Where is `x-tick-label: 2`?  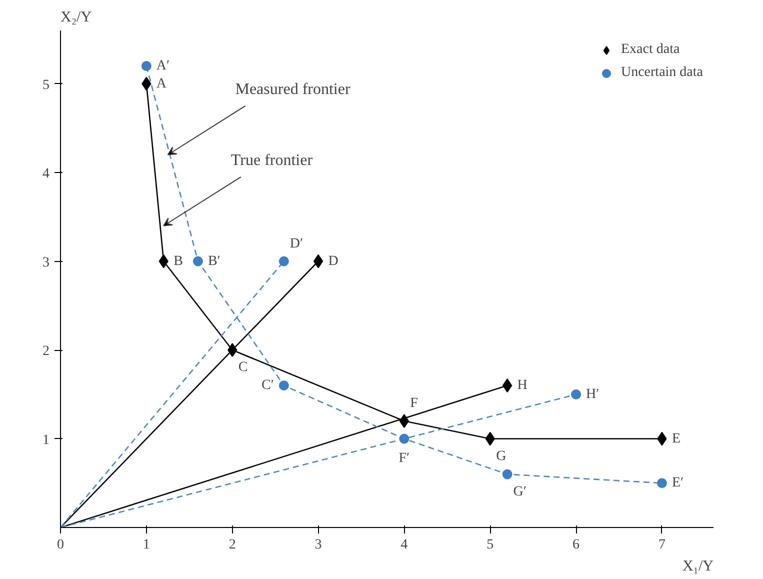 x-tick-label: 2 is located at coordinates (232, 545).